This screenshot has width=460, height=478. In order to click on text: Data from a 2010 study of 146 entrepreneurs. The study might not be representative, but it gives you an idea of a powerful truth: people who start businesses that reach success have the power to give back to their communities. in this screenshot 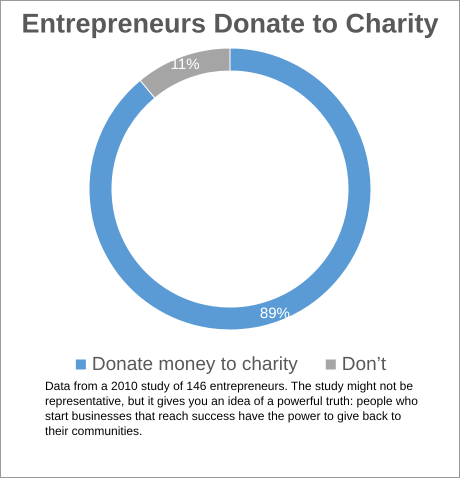, I will do `click(232, 409)`.